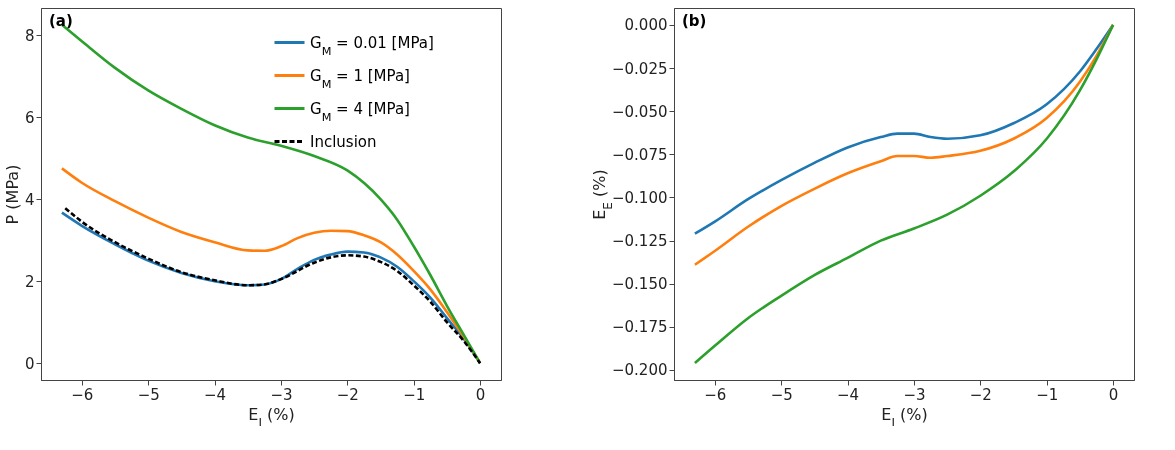 This screenshot has width=1175, height=450. Describe the element at coordinates (646, 25) in the screenshot. I see `y-tick-label: 0.000` at that location.